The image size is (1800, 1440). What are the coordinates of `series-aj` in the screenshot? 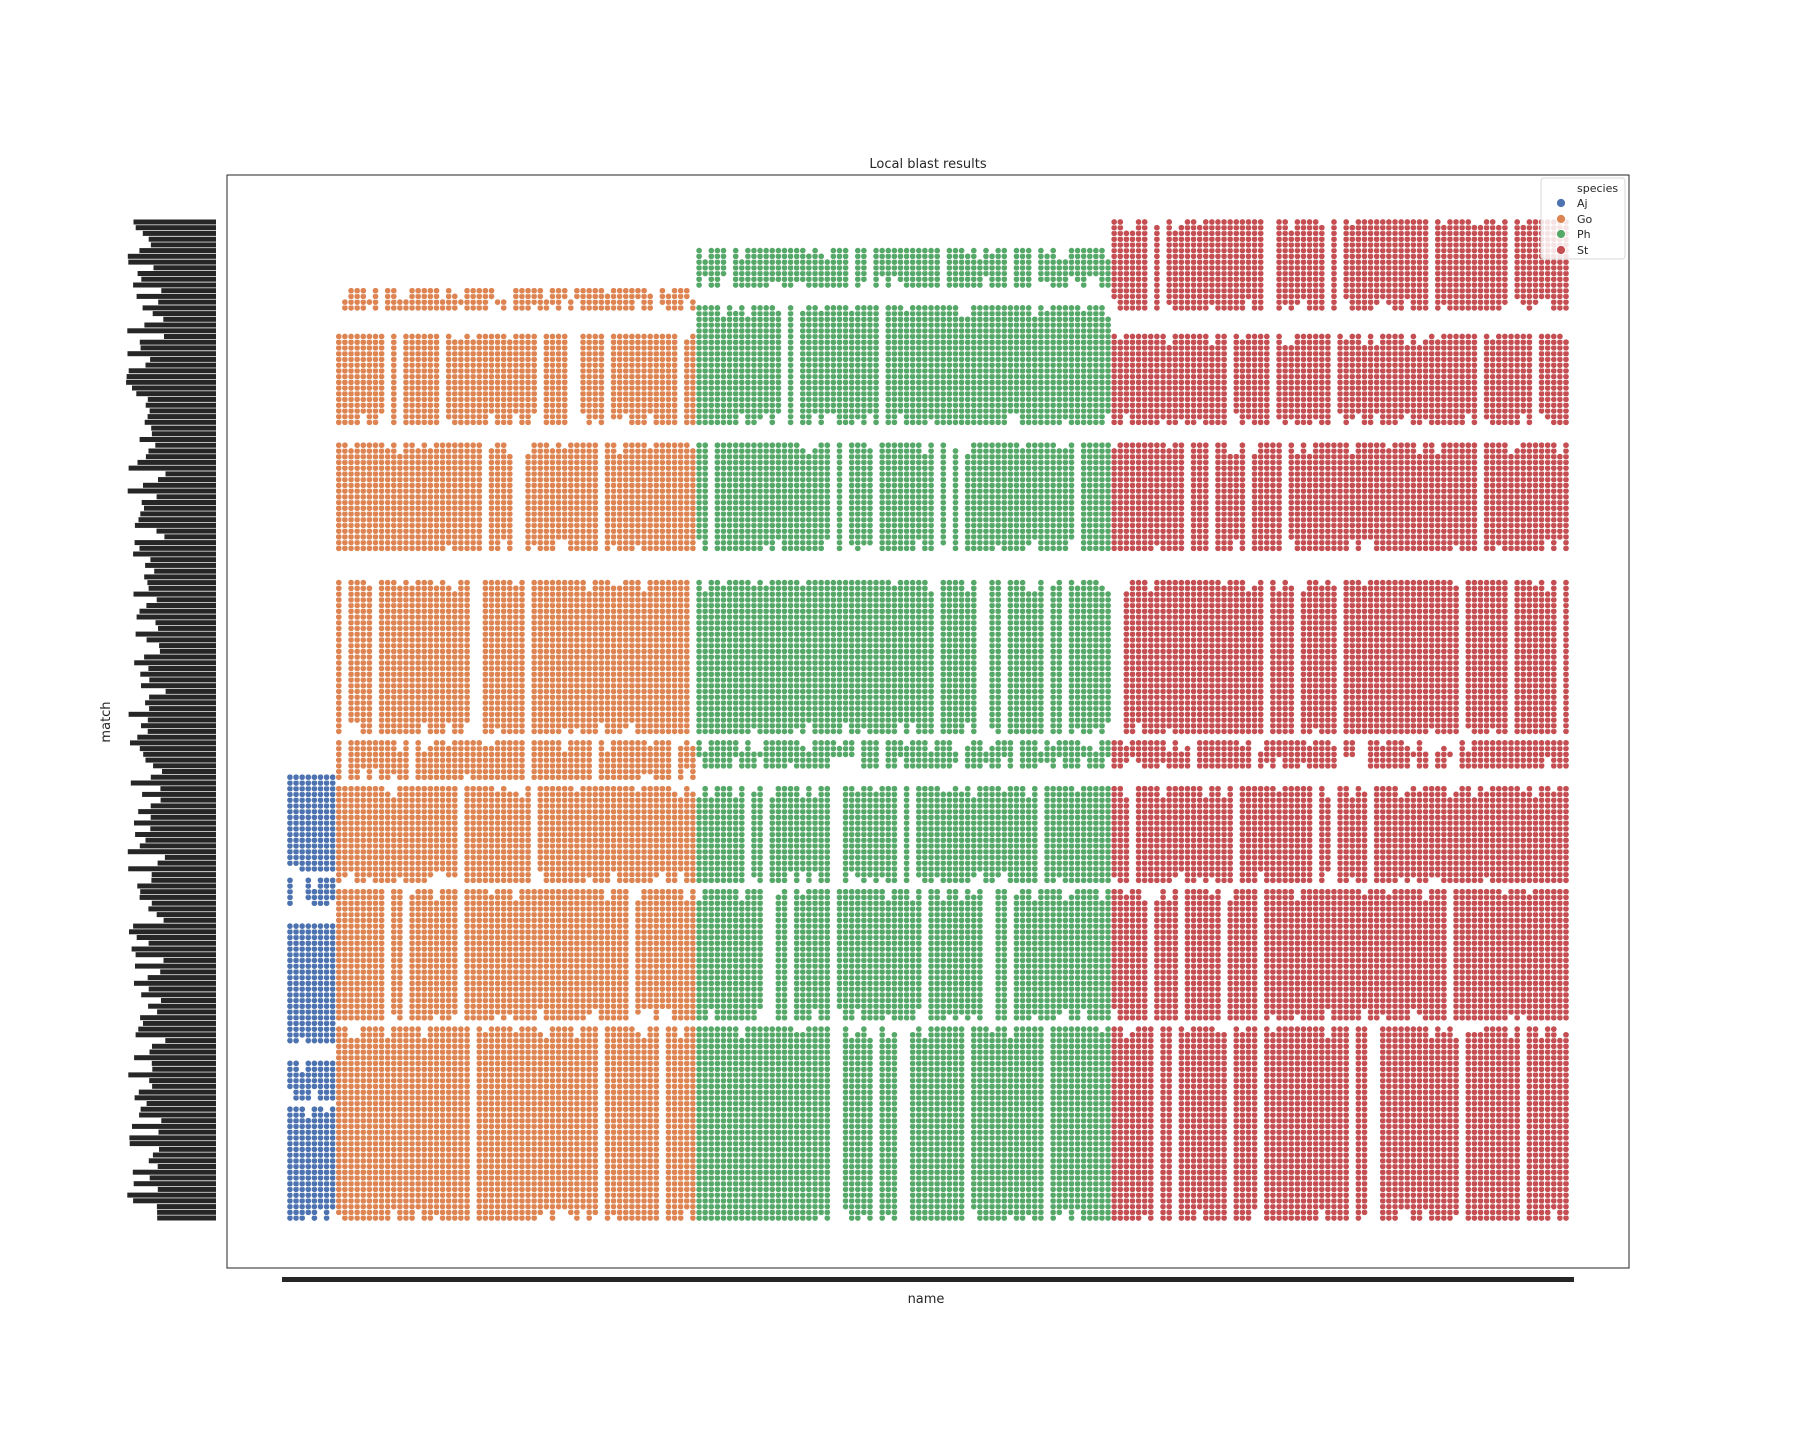 It's located at (311, 997).